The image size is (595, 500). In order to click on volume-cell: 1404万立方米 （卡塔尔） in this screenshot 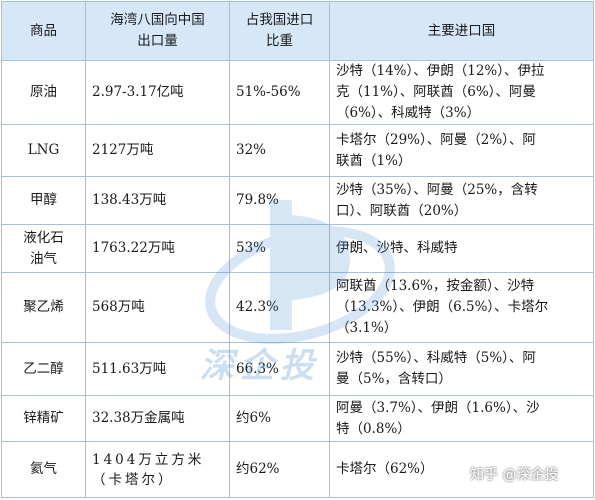, I will do `click(157, 469)`.